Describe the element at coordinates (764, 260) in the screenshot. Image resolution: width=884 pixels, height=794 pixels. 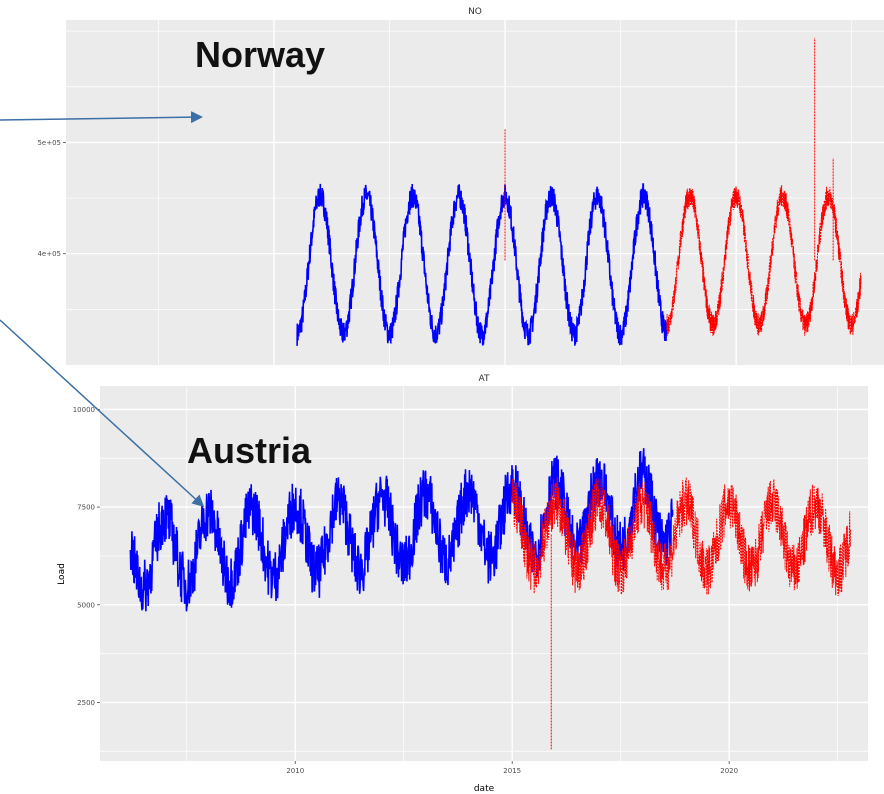
I see `no-series-forecast` at that location.